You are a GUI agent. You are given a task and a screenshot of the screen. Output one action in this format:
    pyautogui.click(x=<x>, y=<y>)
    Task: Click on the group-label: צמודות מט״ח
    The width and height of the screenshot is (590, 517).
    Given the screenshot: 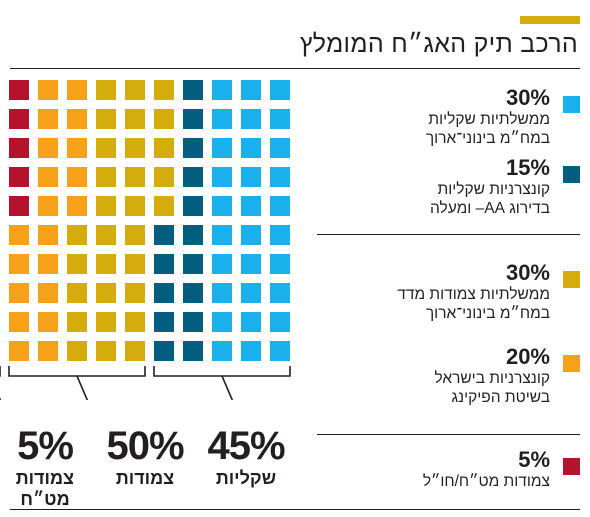 What is the action you would take?
    pyautogui.click(x=44, y=488)
    